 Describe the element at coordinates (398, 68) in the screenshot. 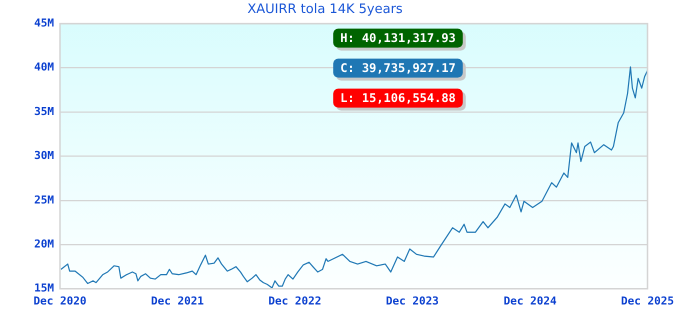

I see `annotation: C: 39,735,927.17` at that location.